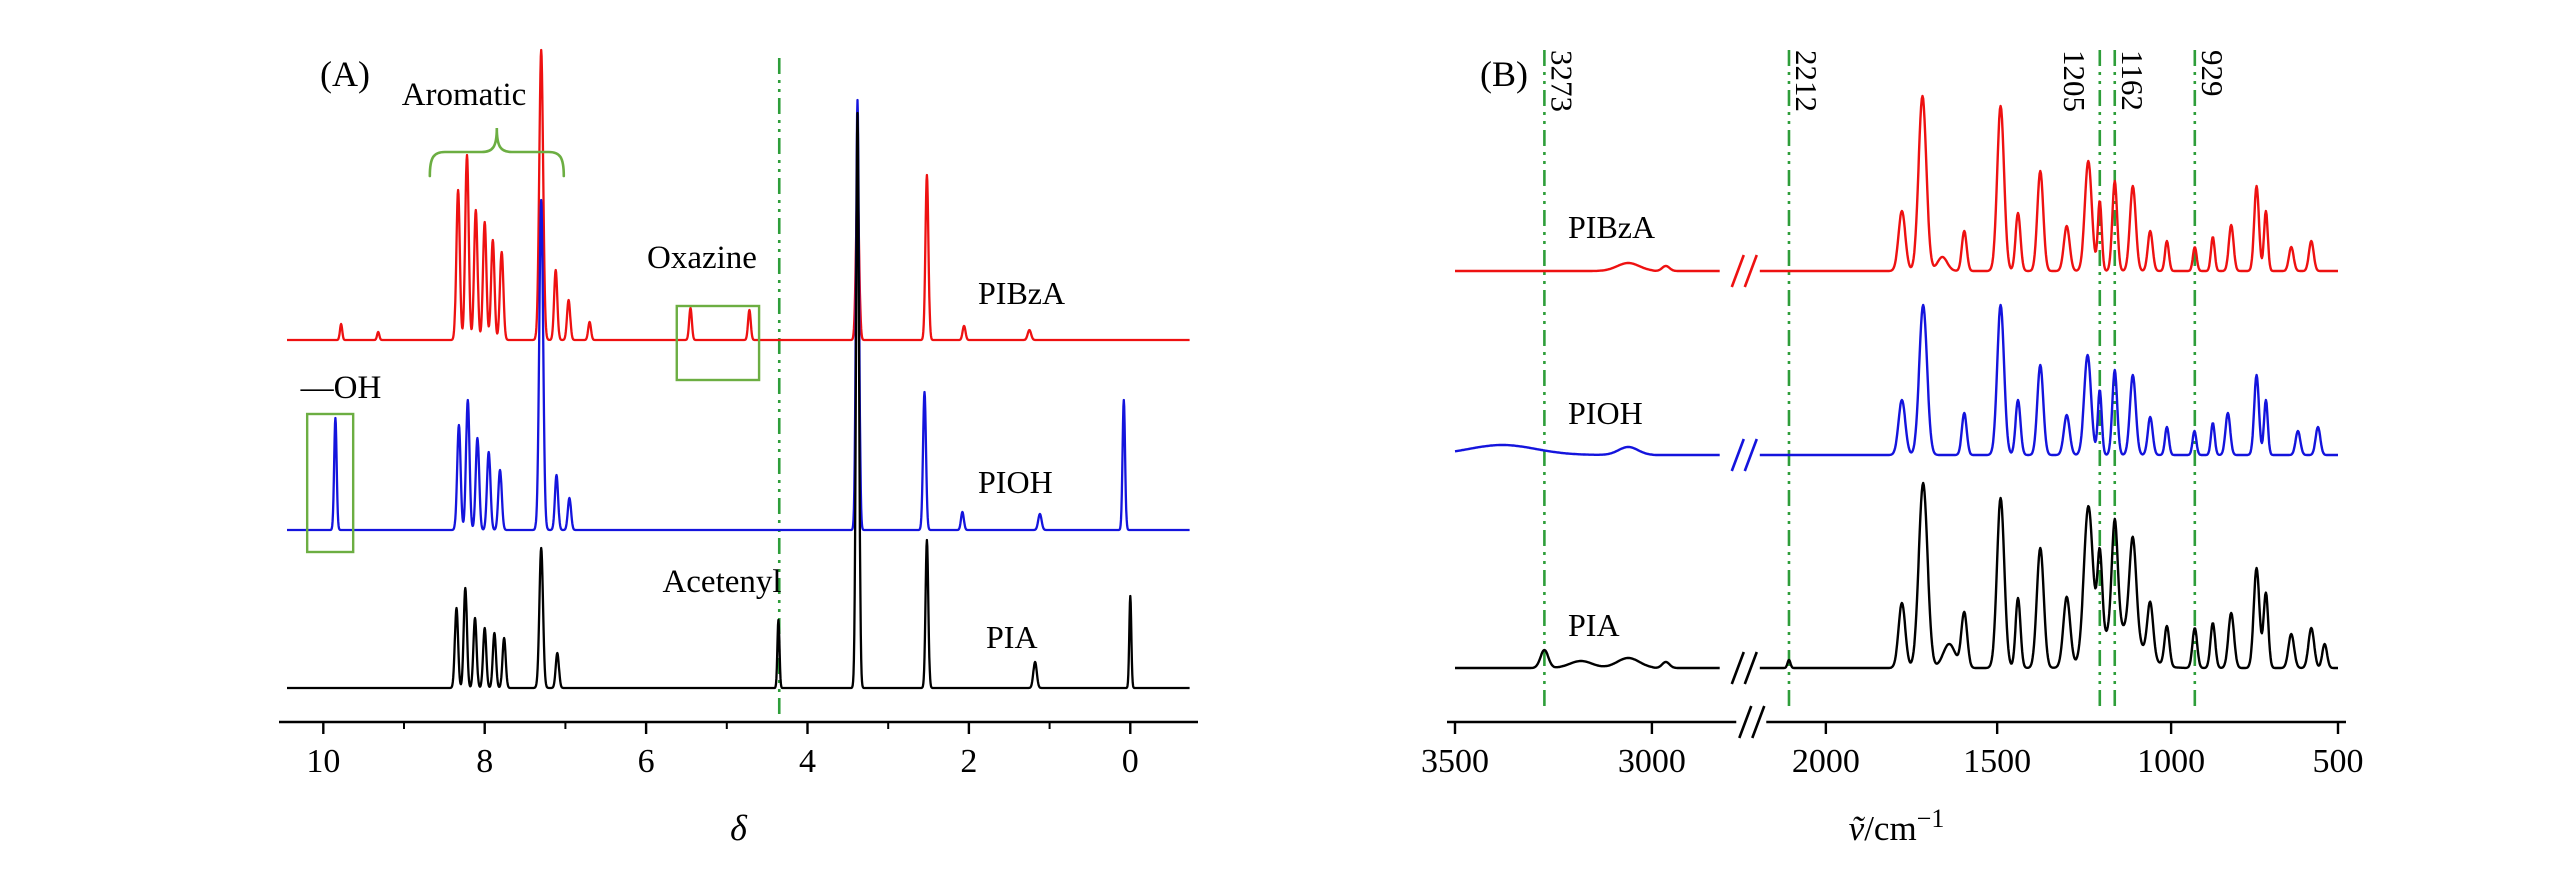 This screenshot has width=2567, height=871. Describe the element at coordinates (1751, 722) in the screenshot. I see `axis-break-gap` at that location.